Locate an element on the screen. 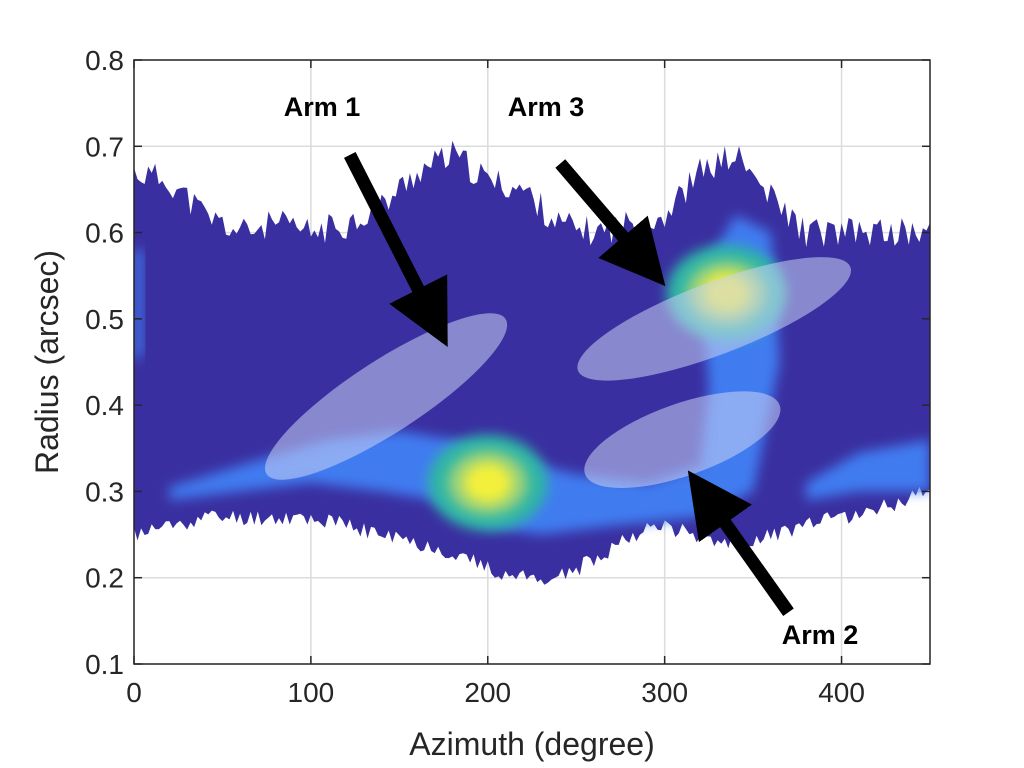 This screenshot has height=768, width=1024. y-tick-label-0.8: 0.8 is located at coordinates (104, 60).